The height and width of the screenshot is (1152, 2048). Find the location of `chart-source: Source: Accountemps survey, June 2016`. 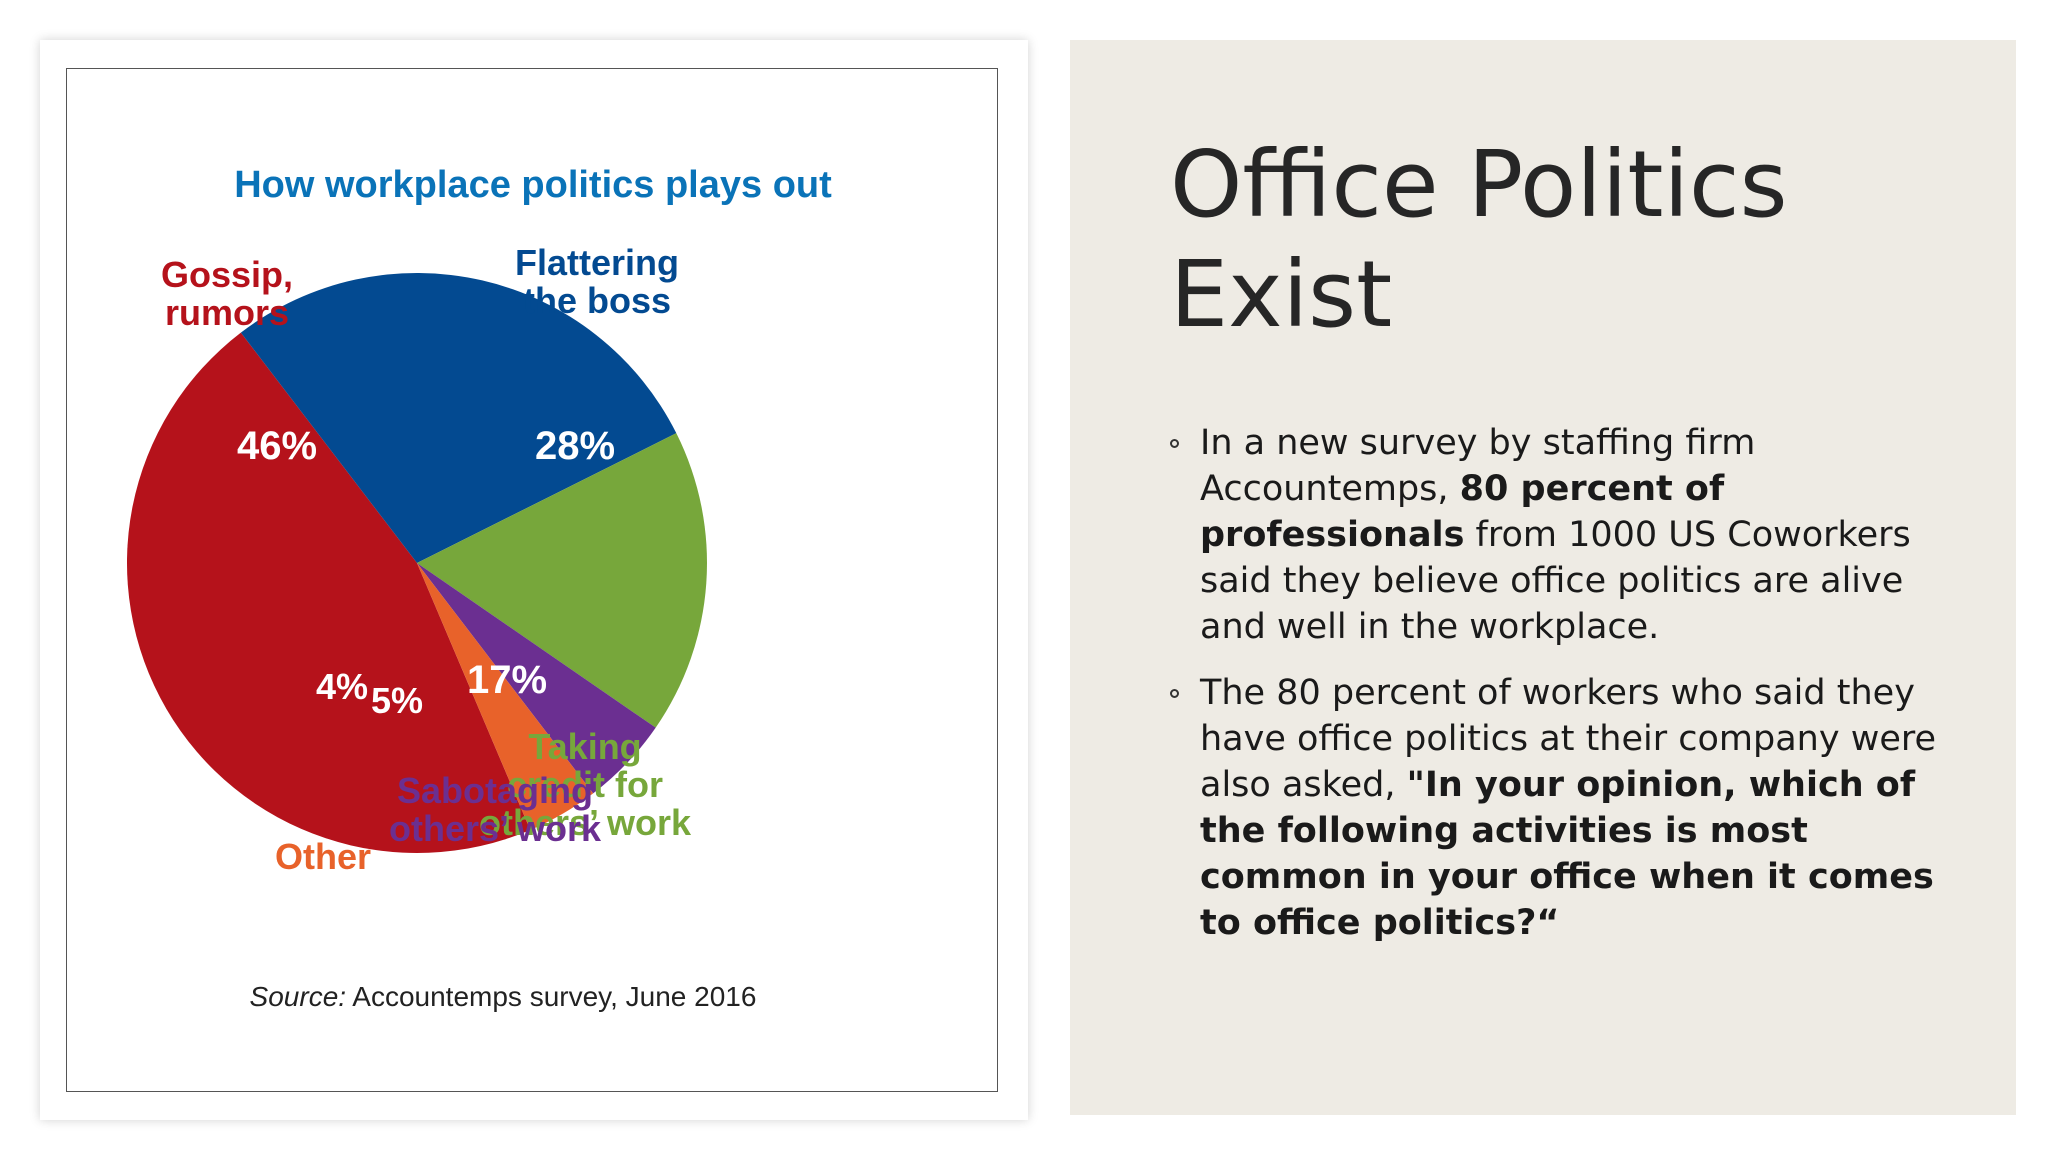

chart-source: Source: Accountemps survey, June 2016 is located at coordinates (503, 996).